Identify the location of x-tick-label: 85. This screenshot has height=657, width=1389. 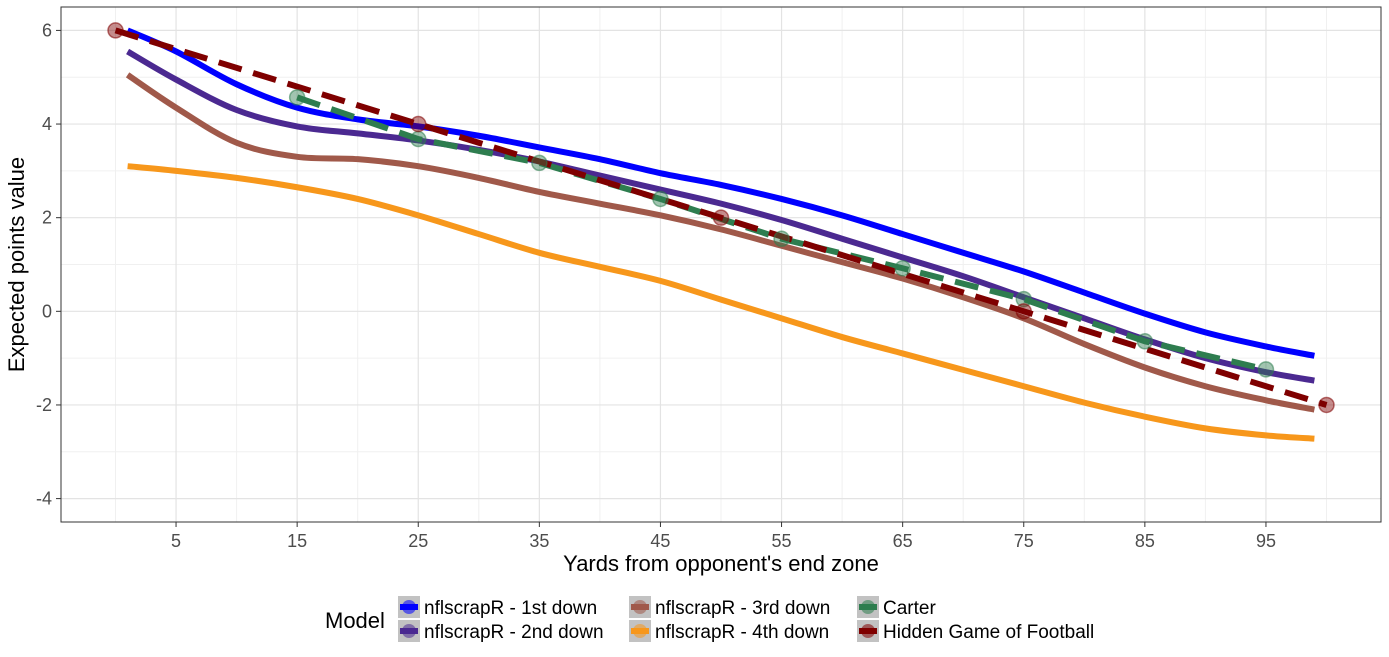
(1145, 541).